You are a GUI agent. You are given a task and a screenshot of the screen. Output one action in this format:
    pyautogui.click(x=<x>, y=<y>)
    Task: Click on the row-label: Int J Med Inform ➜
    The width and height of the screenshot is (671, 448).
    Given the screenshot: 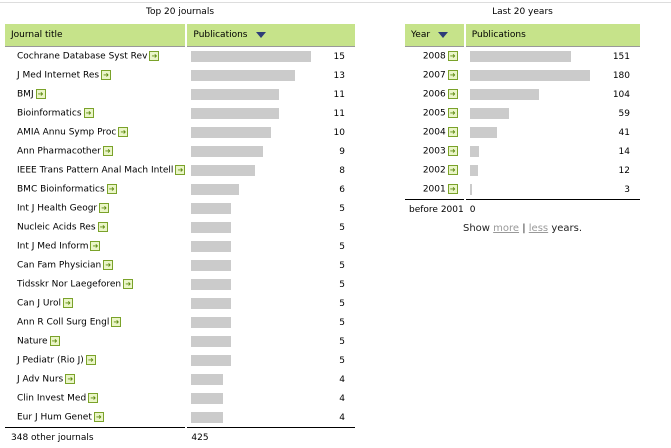 What is the action you would take?
    pyautogui.click(x=95, y=246)
    